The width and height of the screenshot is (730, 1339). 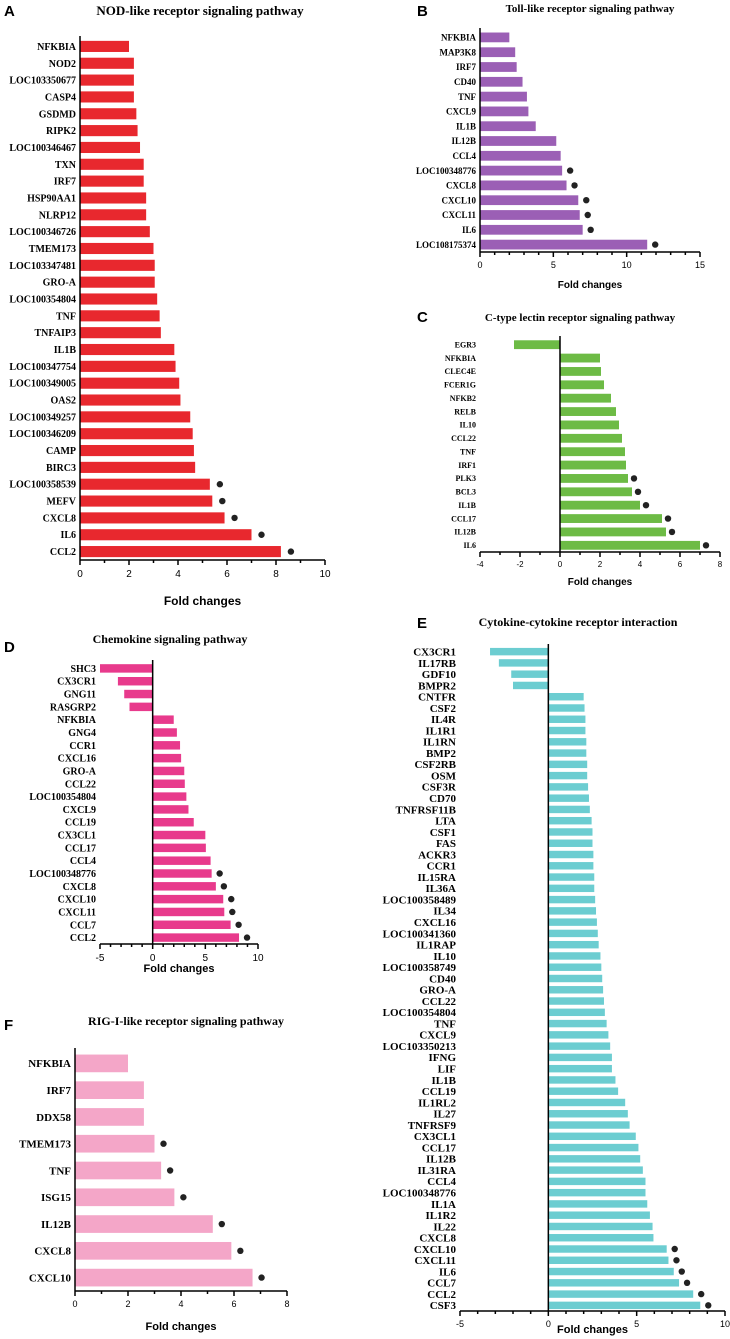 What do you see at coordinates (9, 11) in the screenshot?
I see `panel-label: A` at bounding box center [9, 11].